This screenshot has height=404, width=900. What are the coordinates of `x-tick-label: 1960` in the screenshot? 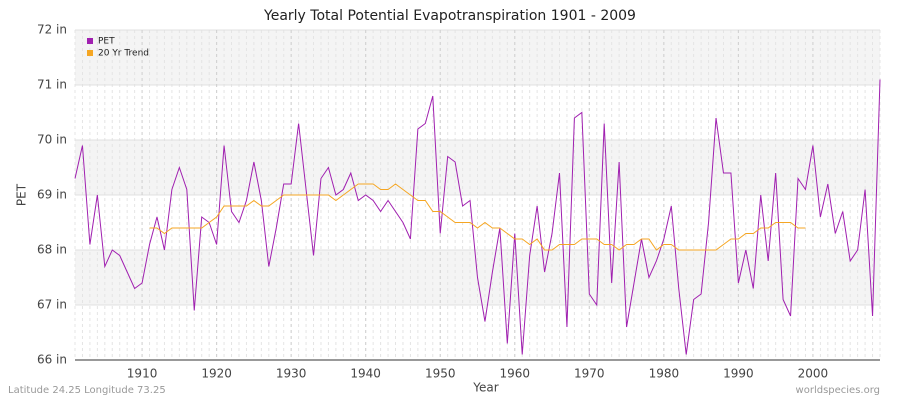 It's located at (514, 374).